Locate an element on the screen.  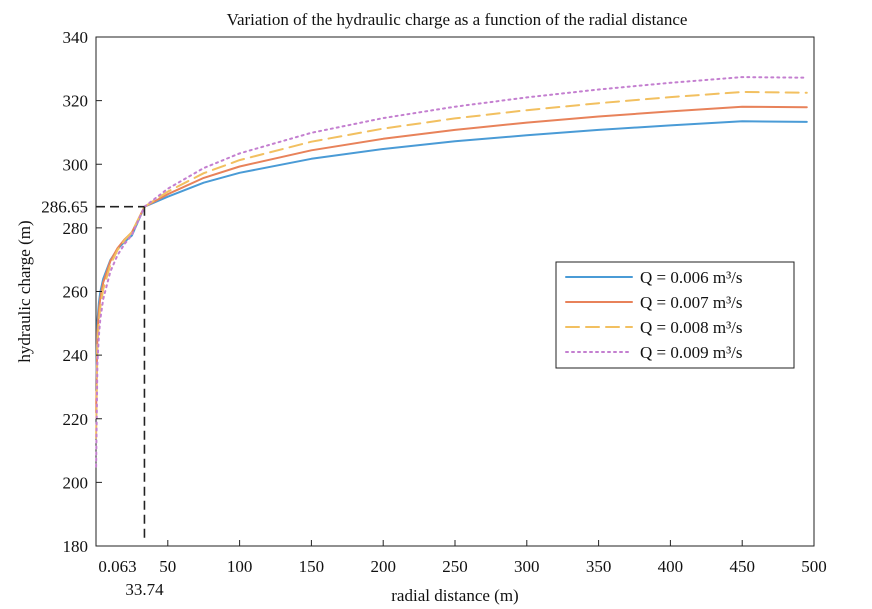
x-tick-label: 400 is located at coordinates (671, 566).